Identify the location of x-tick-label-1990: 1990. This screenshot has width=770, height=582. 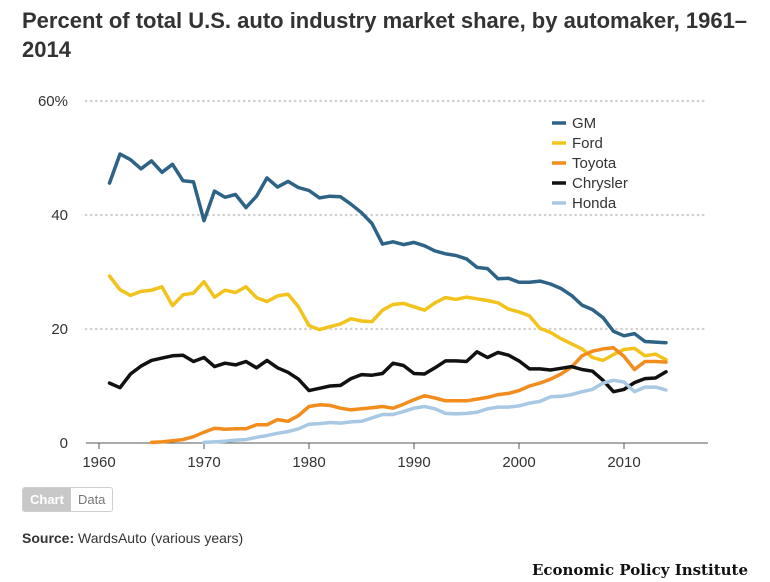
(413, 462).